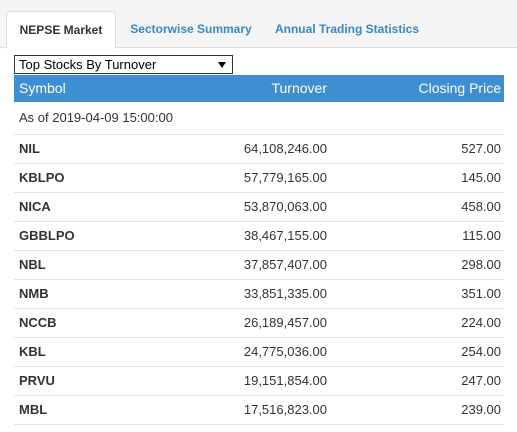  I want to click on row-closing-price: 224.00, so click(481, 322).